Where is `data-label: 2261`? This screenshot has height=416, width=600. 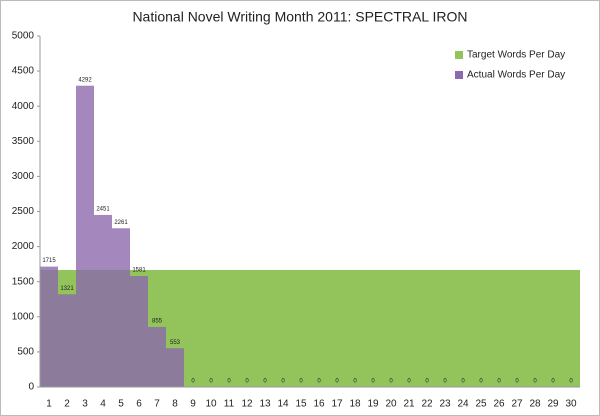 data-label: 2261 is located at coordinates (121, 223).